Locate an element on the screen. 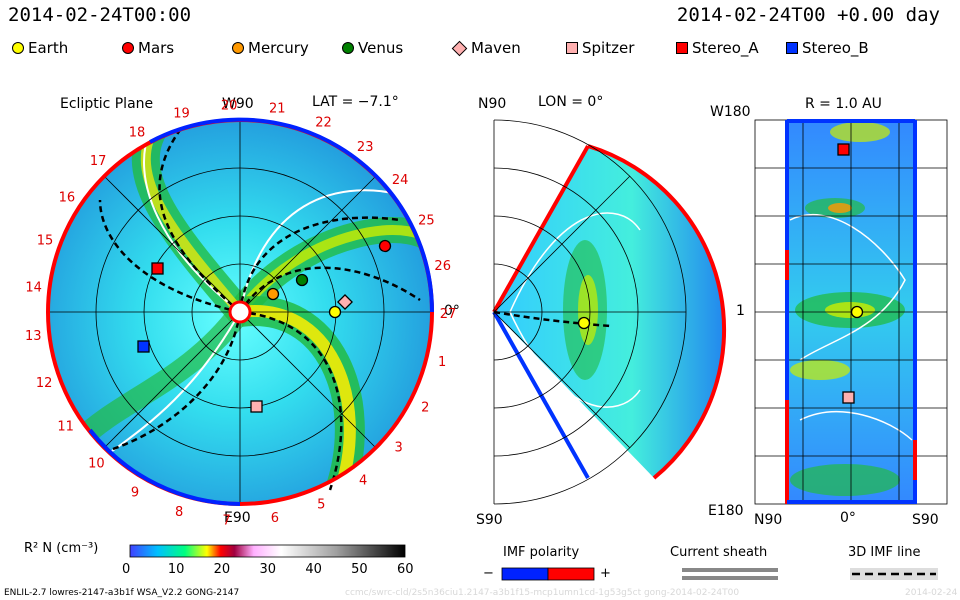  legend-item-spitzer: Spitzer is located at coordinates (600, 48).